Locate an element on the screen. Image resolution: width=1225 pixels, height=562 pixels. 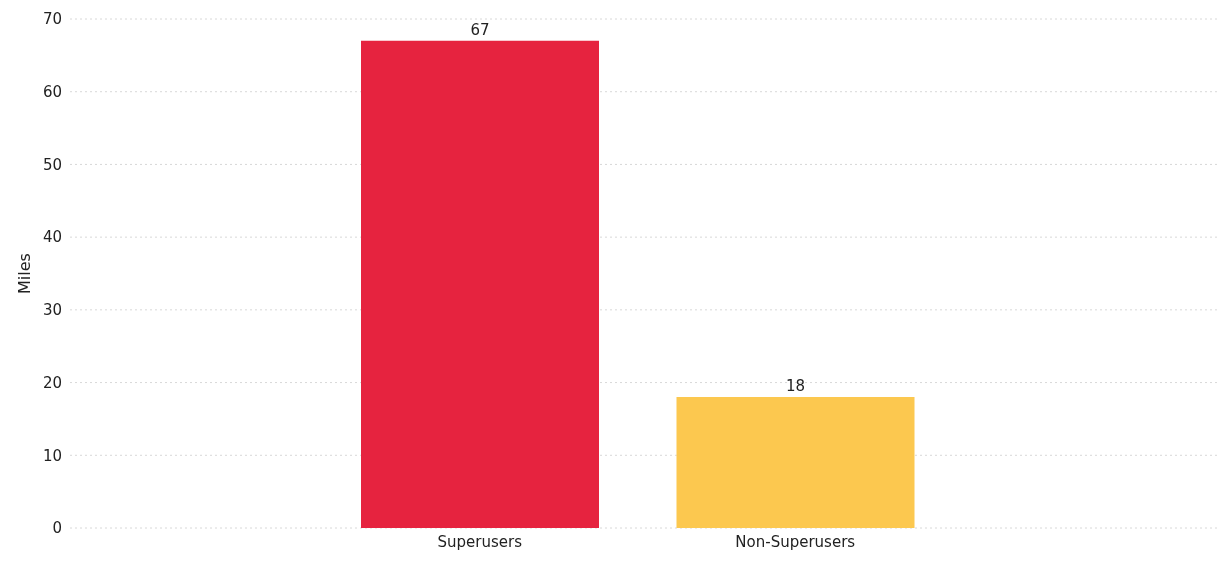
data-label: 18 is located at coordinates (795, 386).